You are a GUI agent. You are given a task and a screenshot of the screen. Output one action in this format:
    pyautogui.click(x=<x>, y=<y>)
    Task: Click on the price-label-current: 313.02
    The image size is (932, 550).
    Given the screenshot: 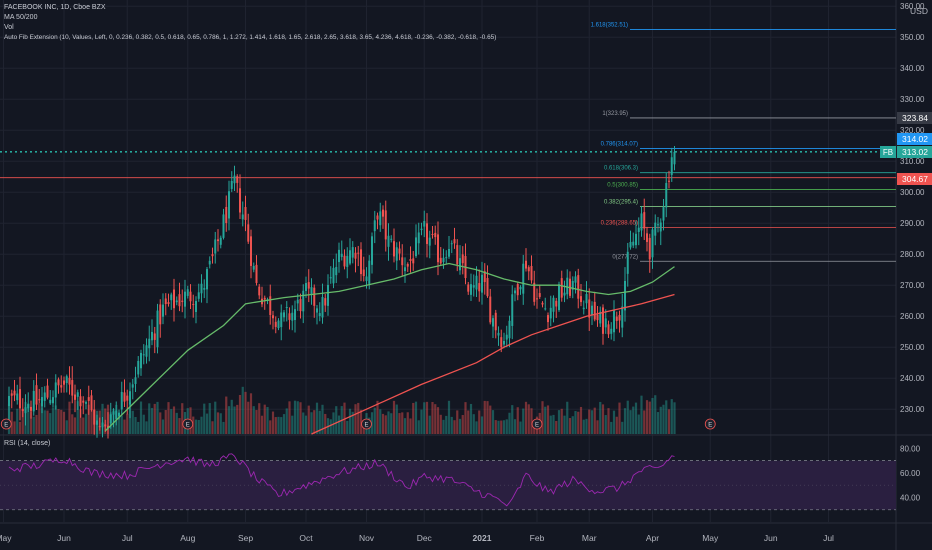 What is the action you would take?
    pyautogui.click(x=915, y=152)
    